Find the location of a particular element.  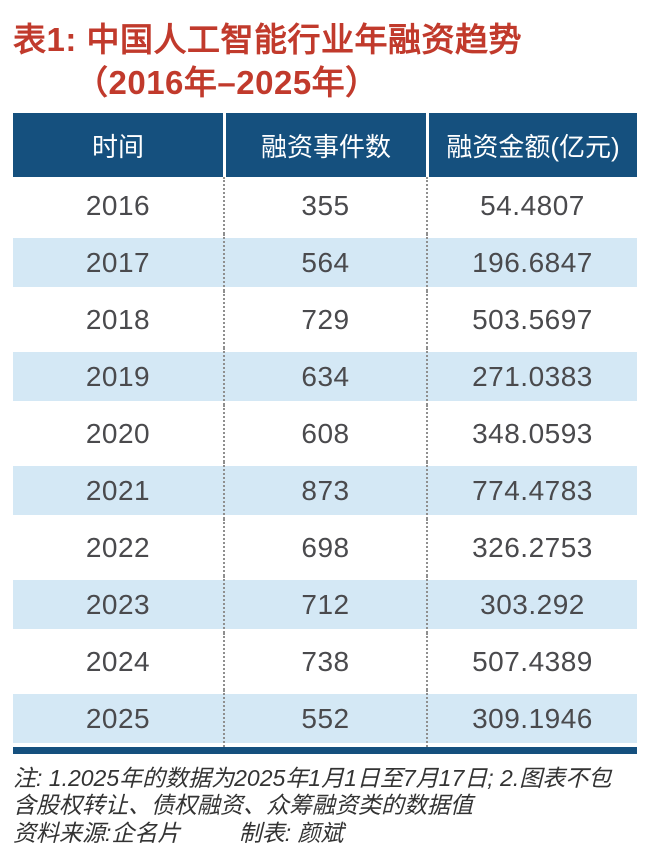

table-row: 2019 634 271.0383 is located at coordinates (325, 376).